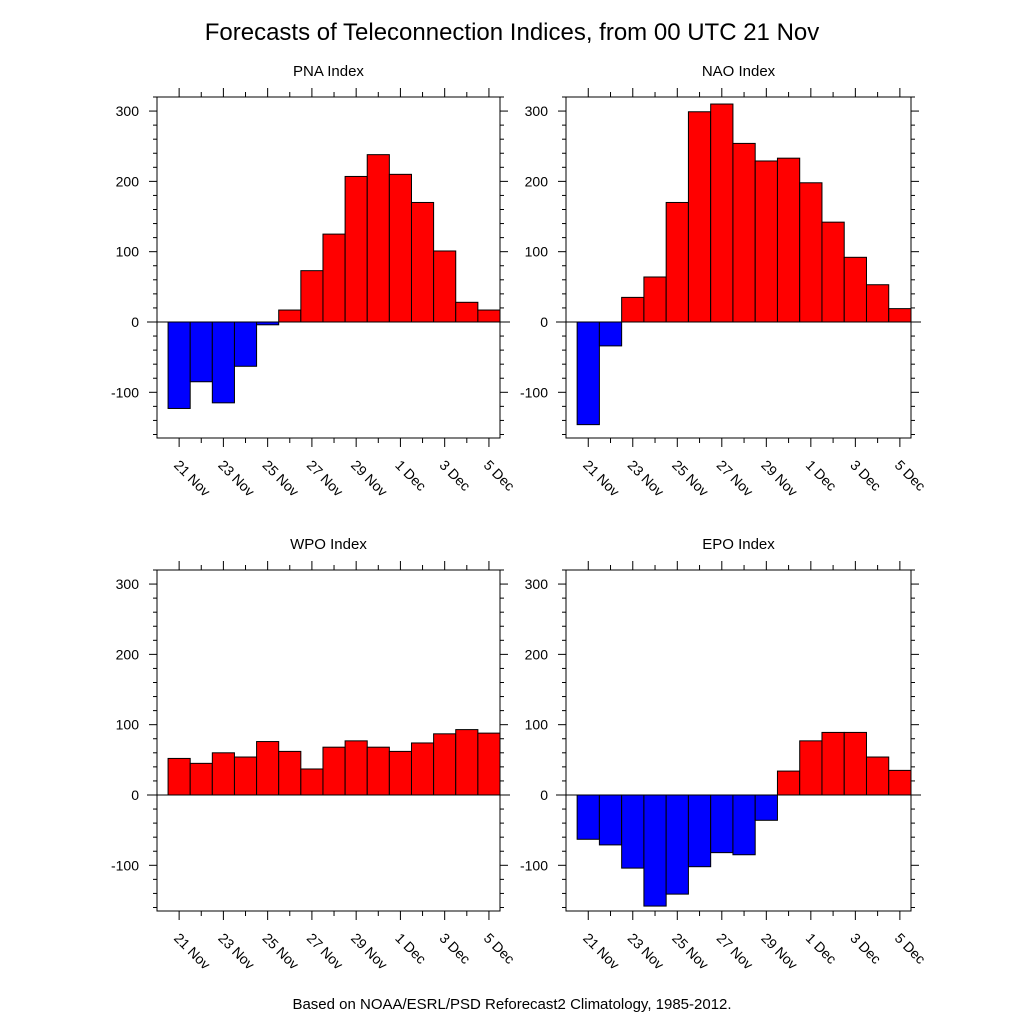 This screenshot has height=1024, width=1024. What do you see at coordinates (739, 71) in the screenshot?
I see `panel-title: NAO Index` at bounding box center [739, 71].